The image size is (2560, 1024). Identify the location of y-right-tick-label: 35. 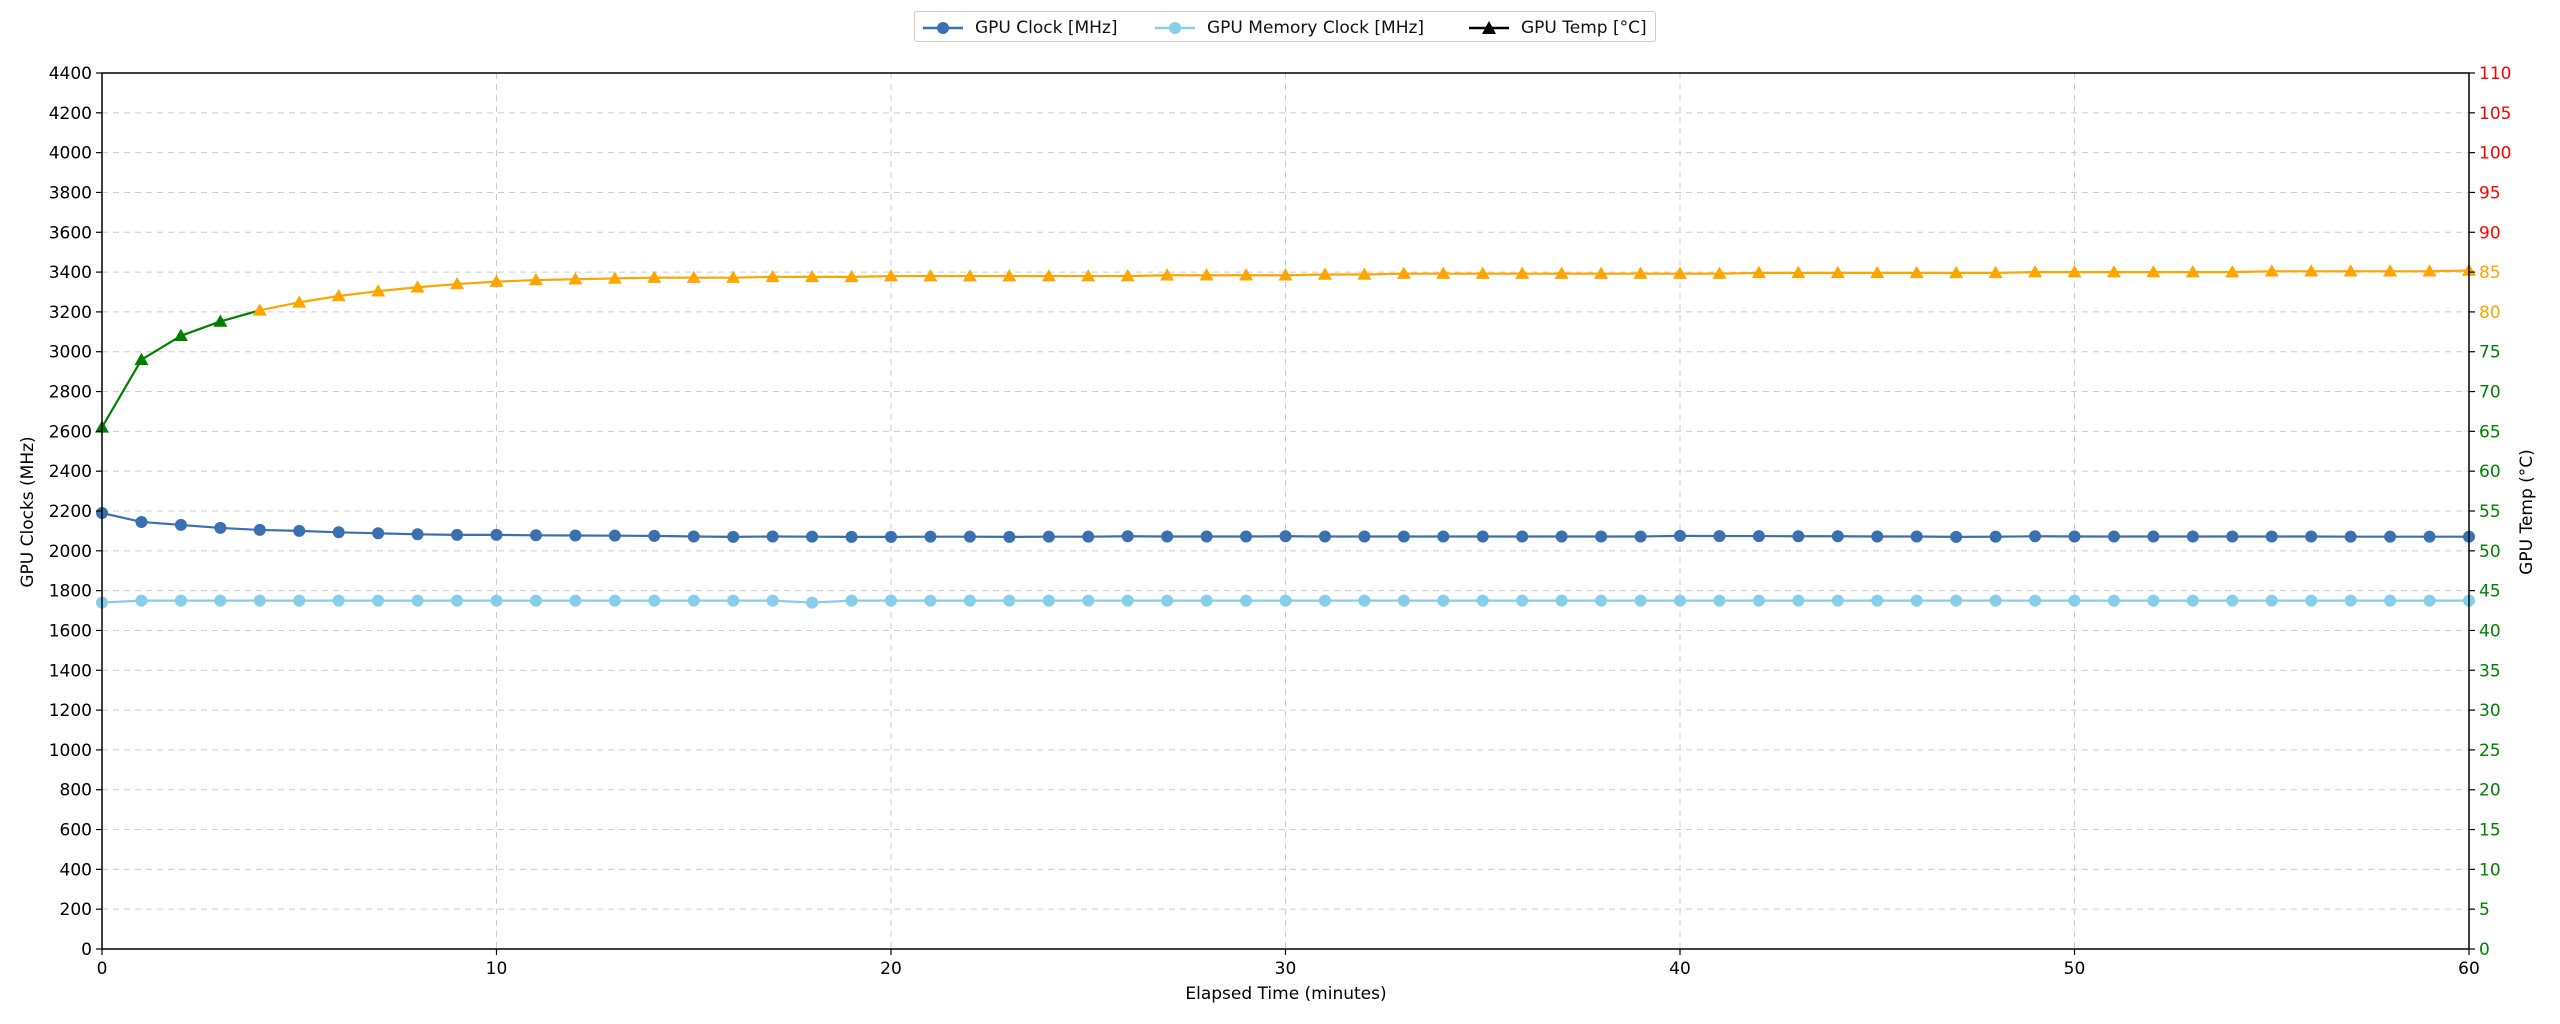
(2490, 671).